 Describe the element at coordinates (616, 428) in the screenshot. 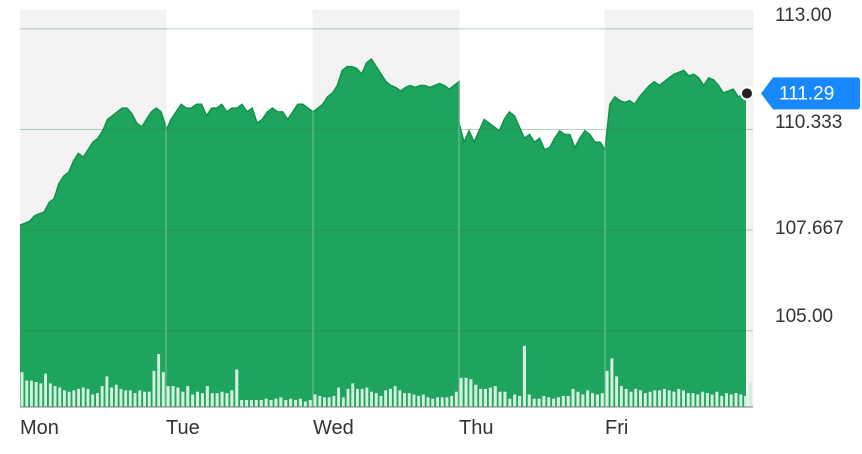

I see `x-tick-fri: Fri` at that location.